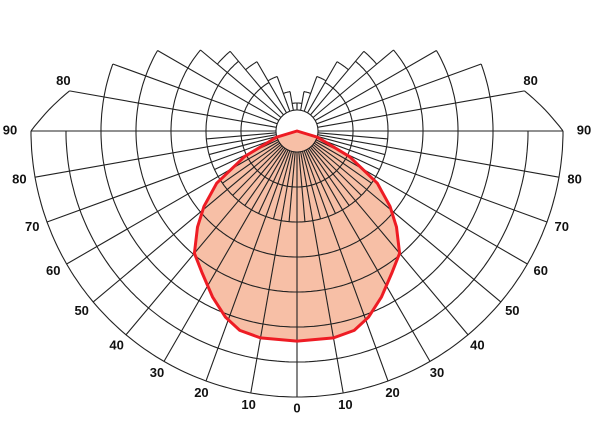 This screenshot has width=600, height=443. Describe the element at coordinates (530, 80) in the screenshot. I see `upper-angle-label-right: 80` at that location.